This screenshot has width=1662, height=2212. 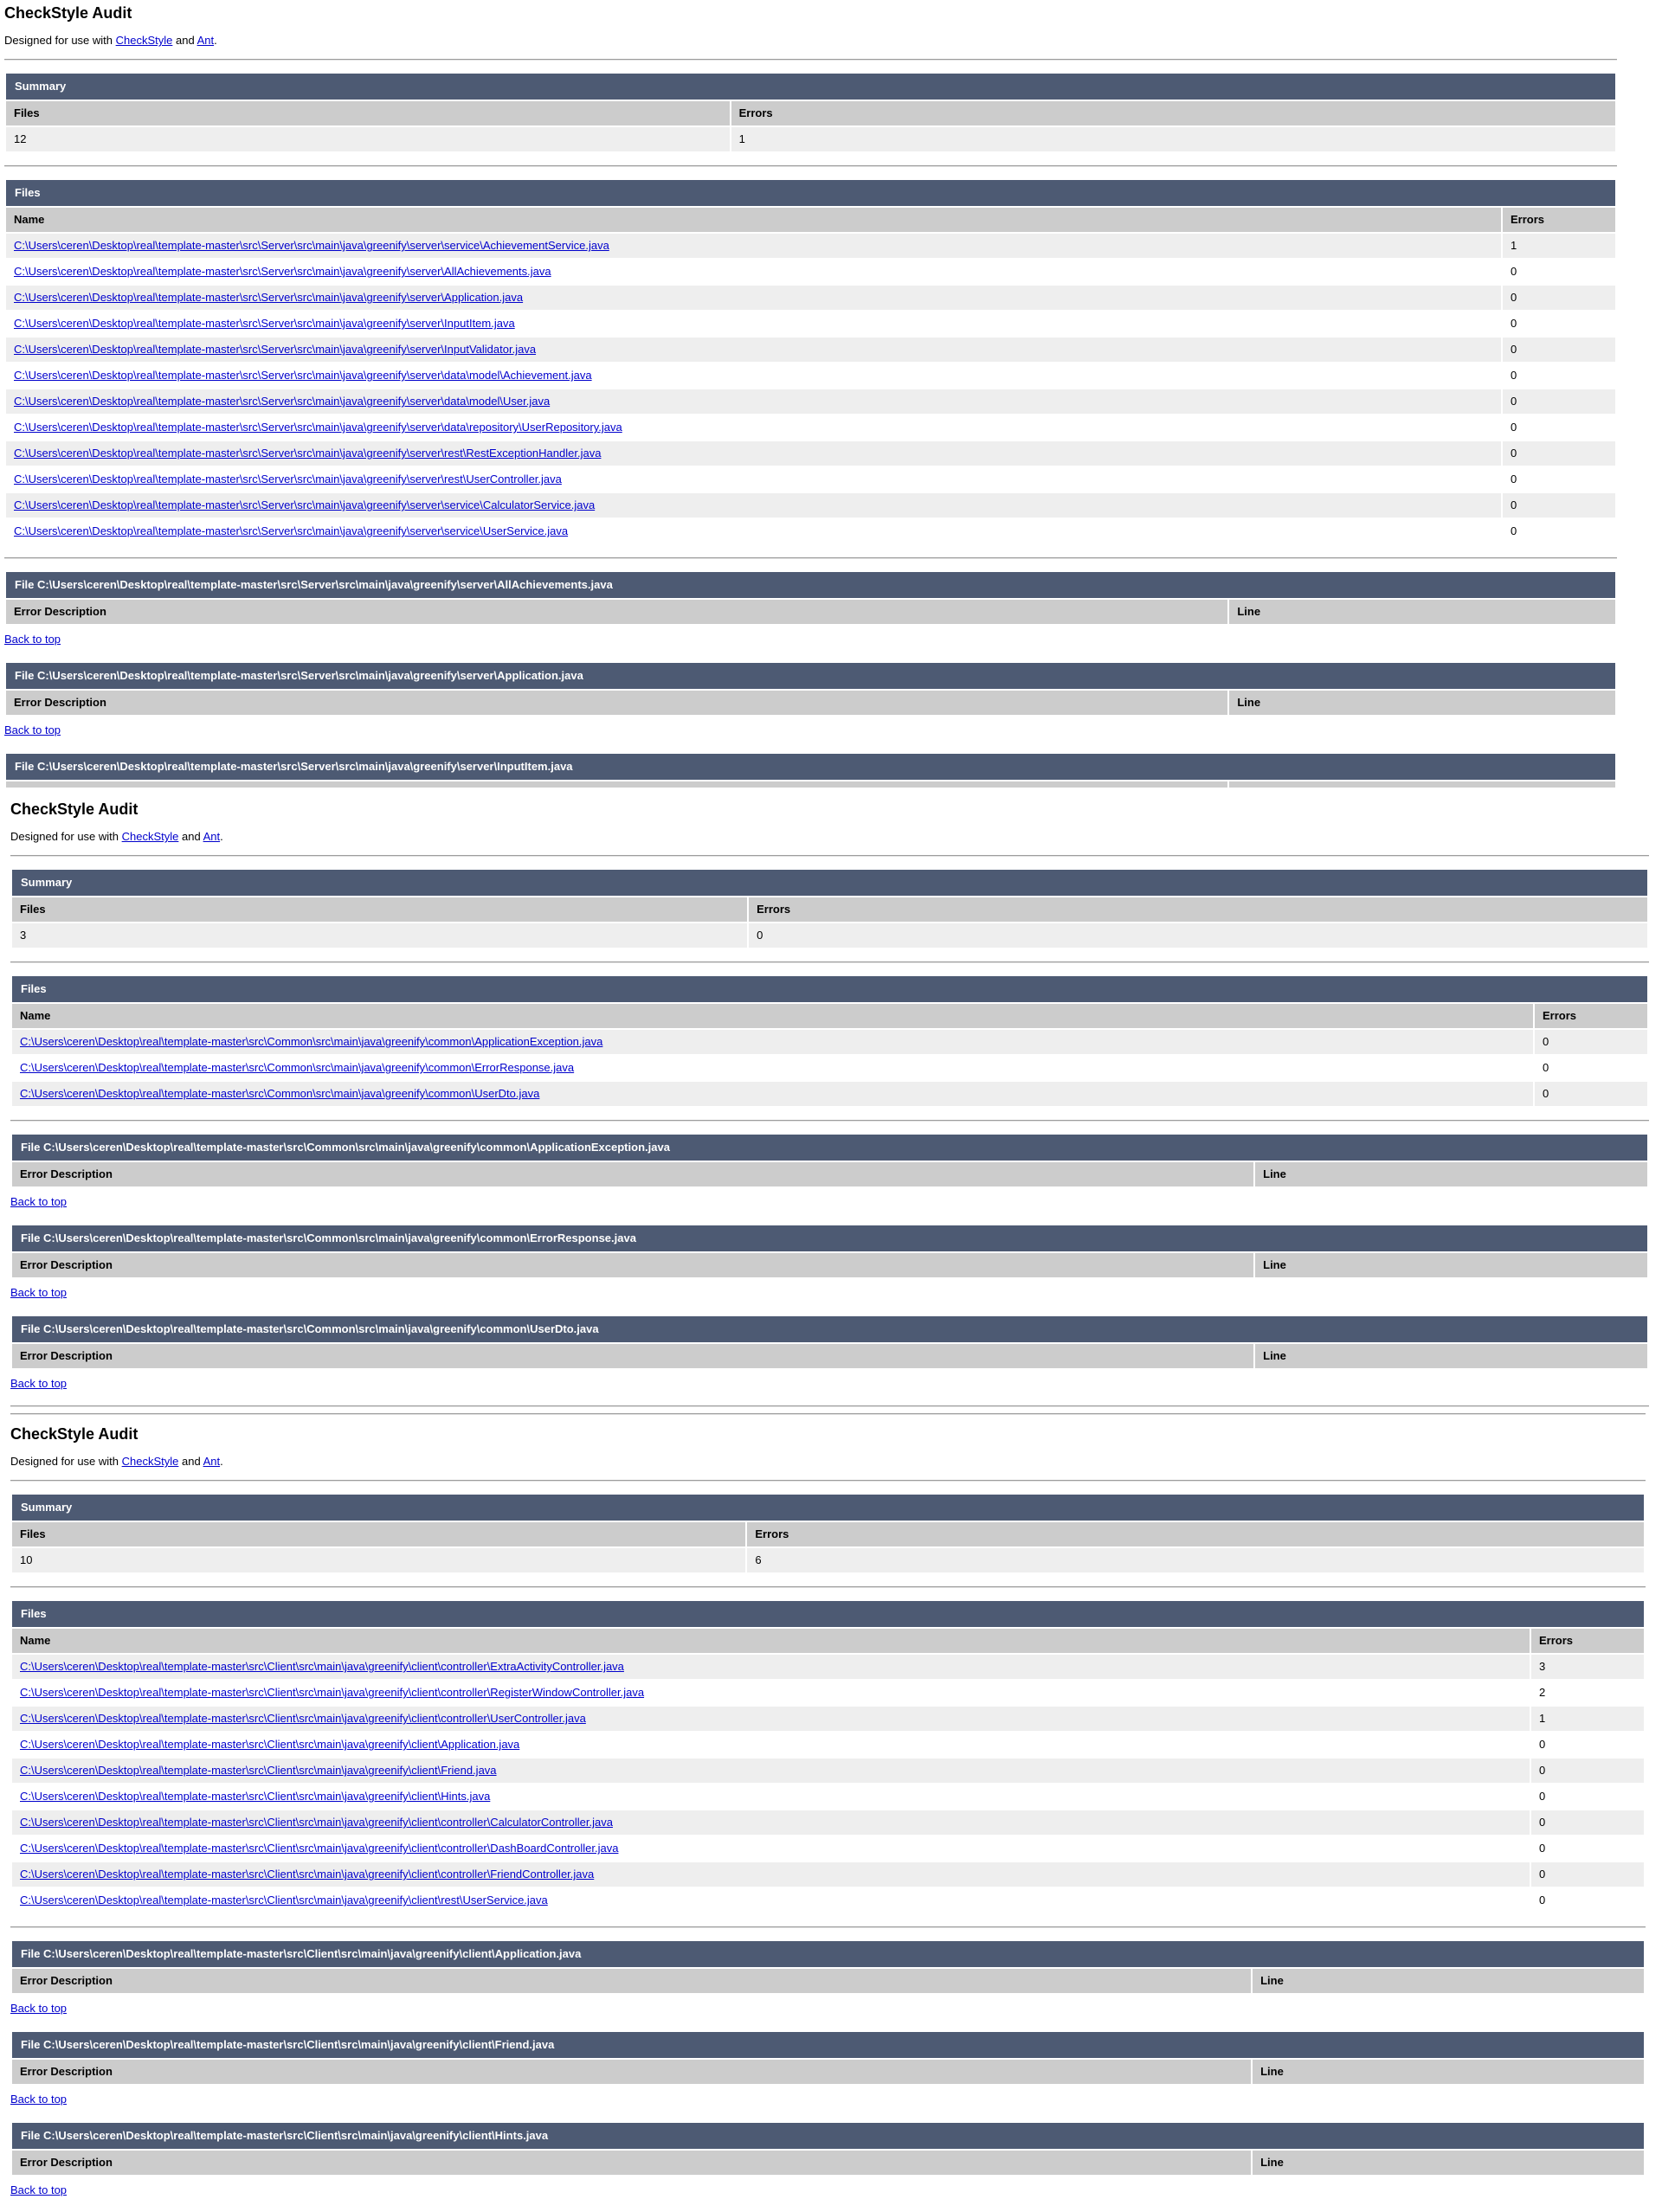 What do you see at coordinates (66, 1461) in the screenshot?
I see `subtitle-text: Designed for use with` at bounding box center [66, 1461].